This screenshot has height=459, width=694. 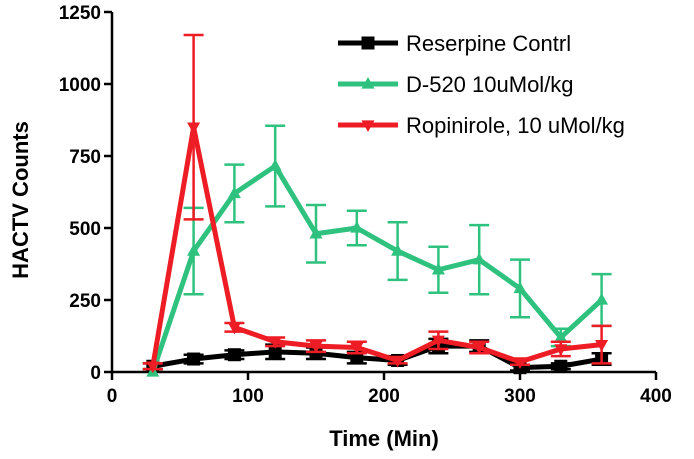 I want to click on y-tick-label: 250, so click(x=85, y=301).